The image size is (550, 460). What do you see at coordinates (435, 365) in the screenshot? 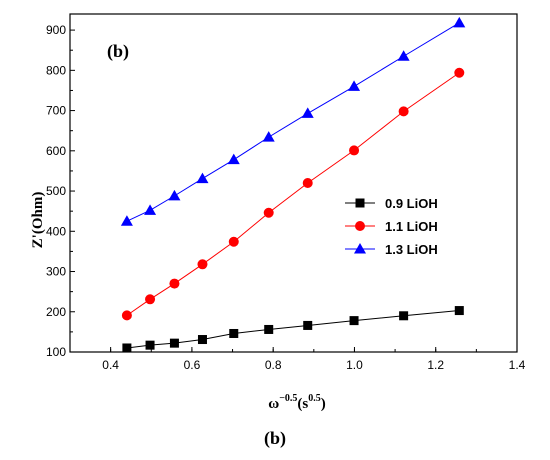
I see `x-tick-label: 1.2` at bounding box center [435, 365].